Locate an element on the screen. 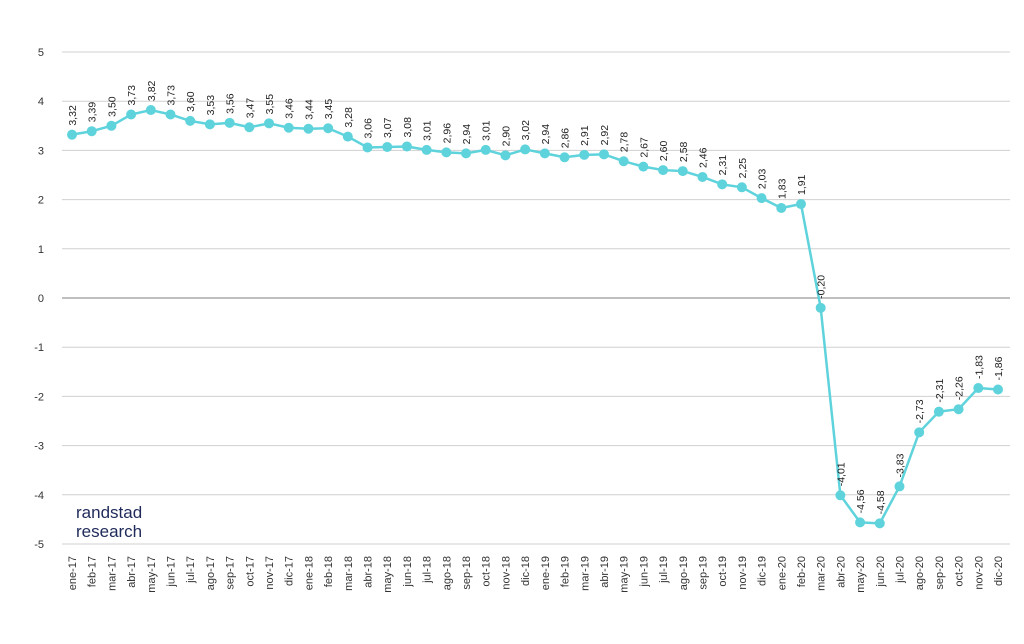 This screenshot has width=1024, height=644. x-tick-label: jul-18 is located at coordinates (428, 570).